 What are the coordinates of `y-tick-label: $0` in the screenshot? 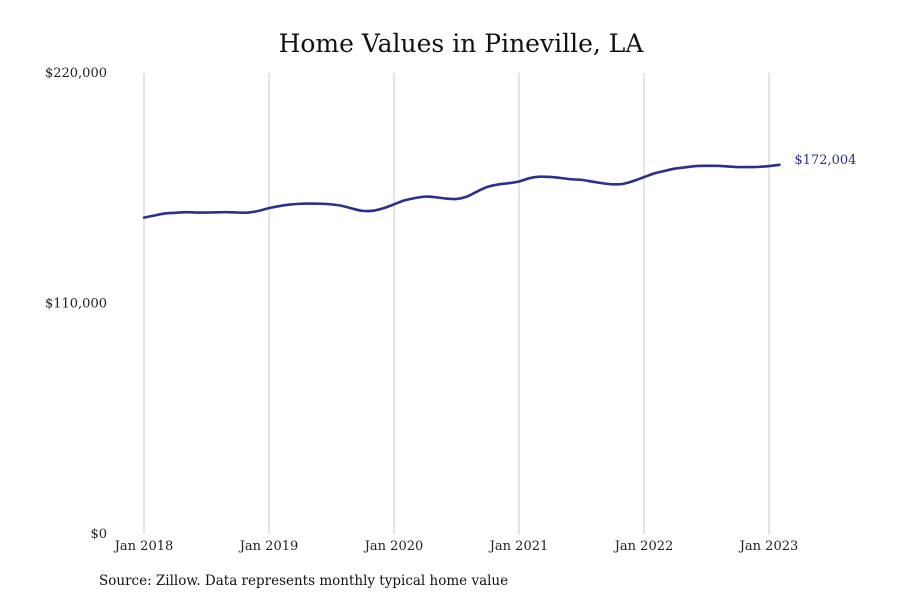 It's located at (98, 534).